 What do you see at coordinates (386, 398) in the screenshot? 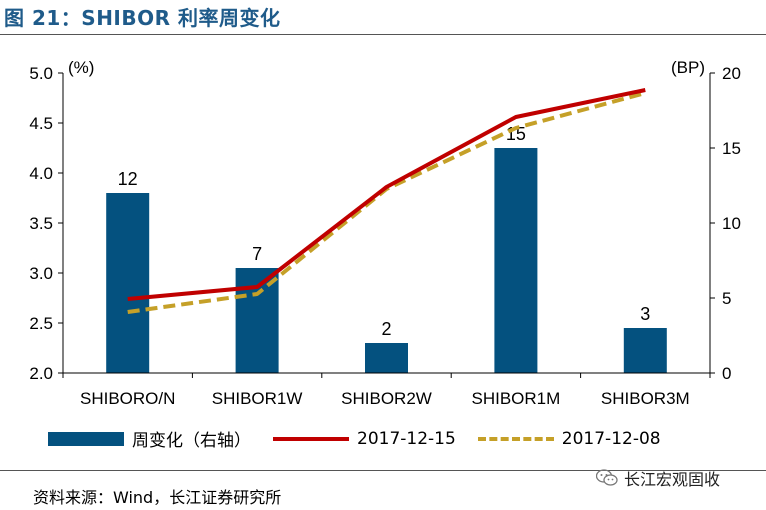
I see `x-tick-label-shibor2w: SHIBOR2W` at bounding box center [386, 398].